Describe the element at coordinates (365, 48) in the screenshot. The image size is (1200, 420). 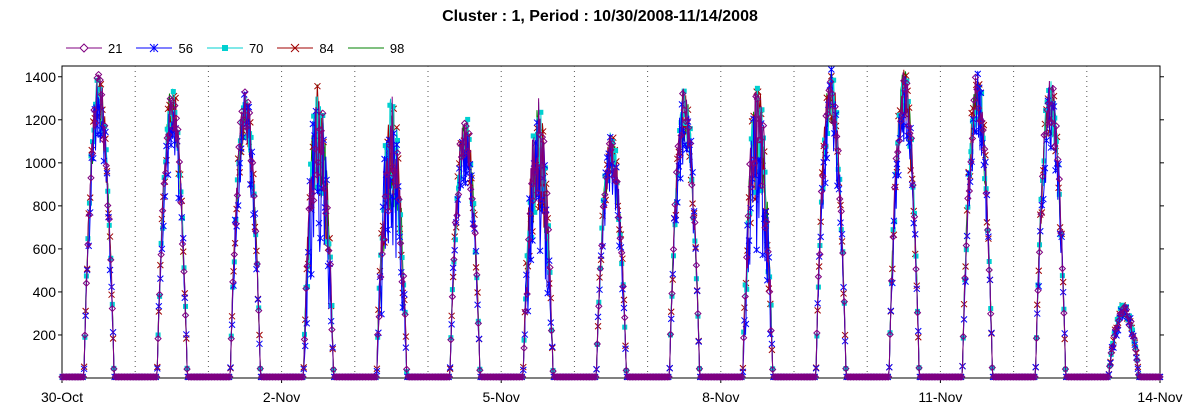
I see `legend-swatch` at that location.